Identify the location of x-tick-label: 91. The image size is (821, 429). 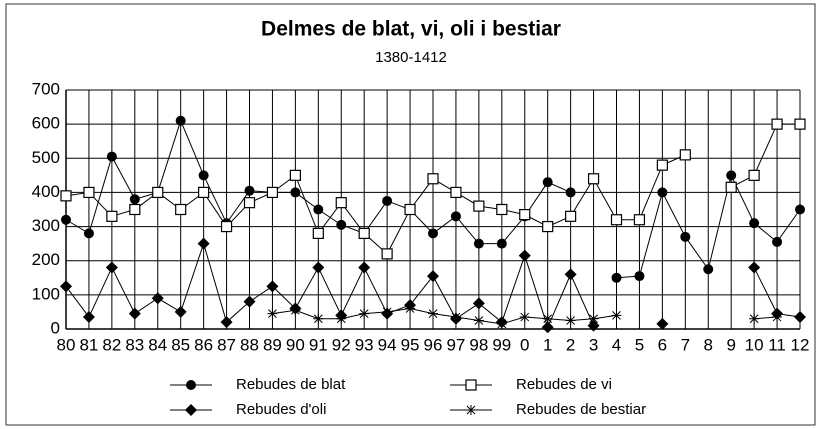
(318, 344).